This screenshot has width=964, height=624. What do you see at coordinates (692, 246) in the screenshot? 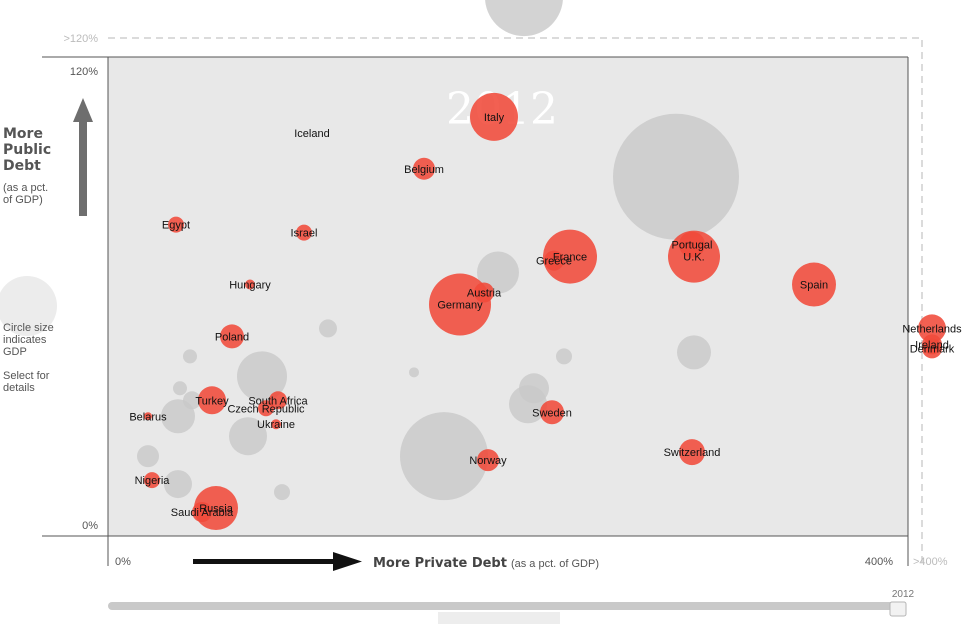
I see `label-portugal: Portugal` at bounding box center [692, 246].